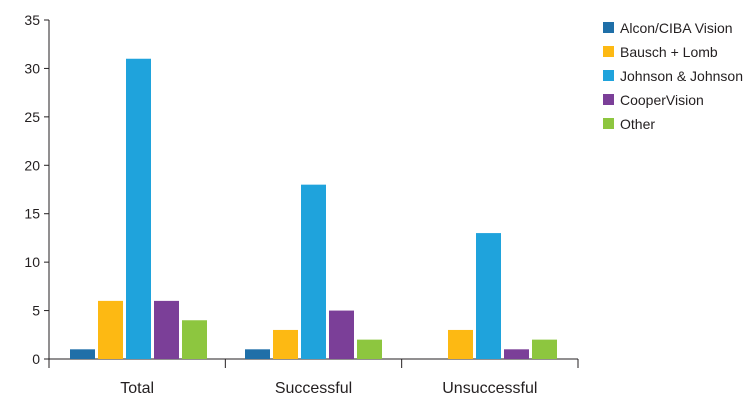  What do you see at coordinates (37, 189) in the screenshot?
I see `y-axis: 0 5 10 15 20 25 30 35` at bounding box center [37, 189].